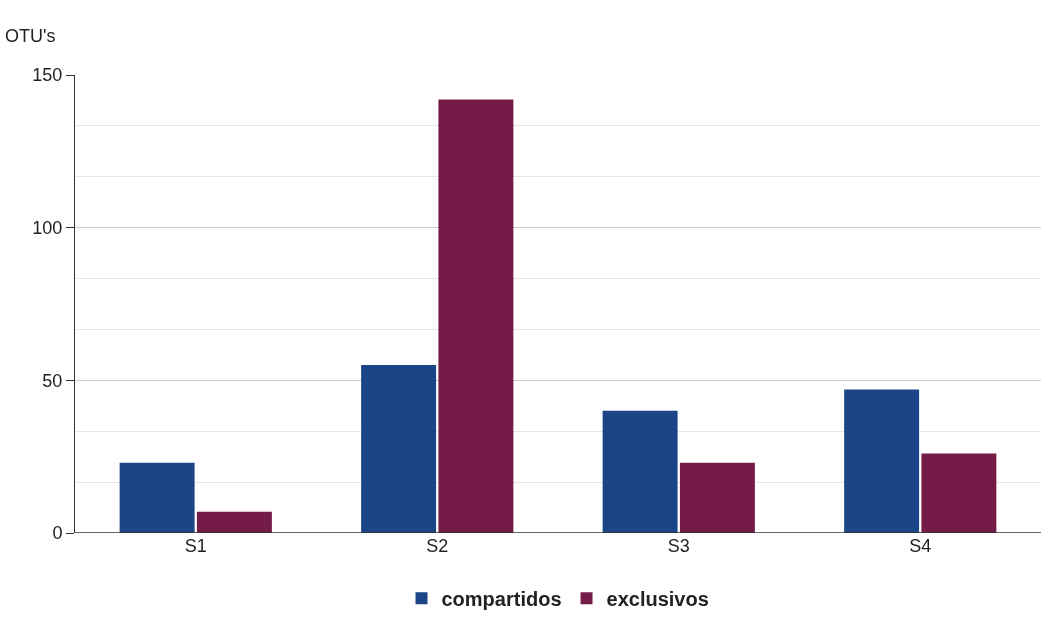  I want to click on y-tick-label: 150, so click(47, 75).